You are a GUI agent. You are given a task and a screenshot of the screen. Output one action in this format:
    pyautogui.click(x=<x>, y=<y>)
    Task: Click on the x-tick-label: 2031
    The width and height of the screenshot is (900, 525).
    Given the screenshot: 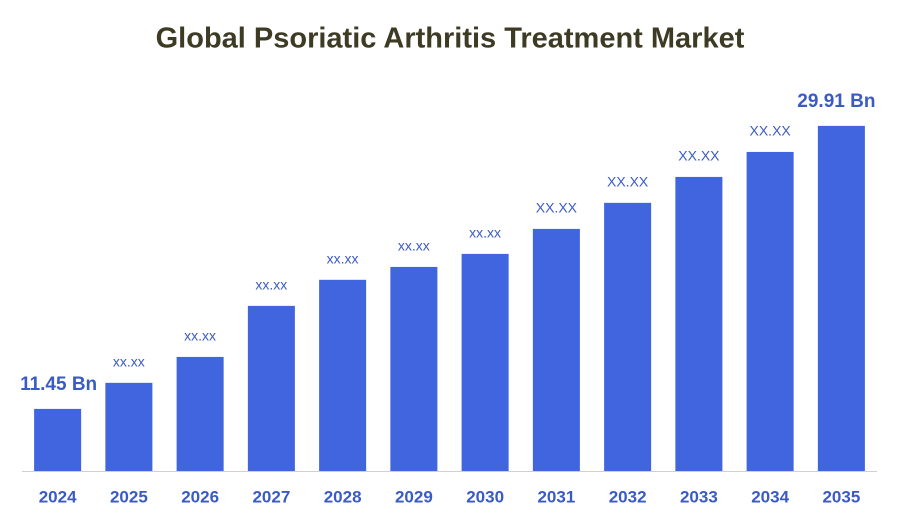 What is the action you would take?
    pyautogui.click(x=556, y=496)
    